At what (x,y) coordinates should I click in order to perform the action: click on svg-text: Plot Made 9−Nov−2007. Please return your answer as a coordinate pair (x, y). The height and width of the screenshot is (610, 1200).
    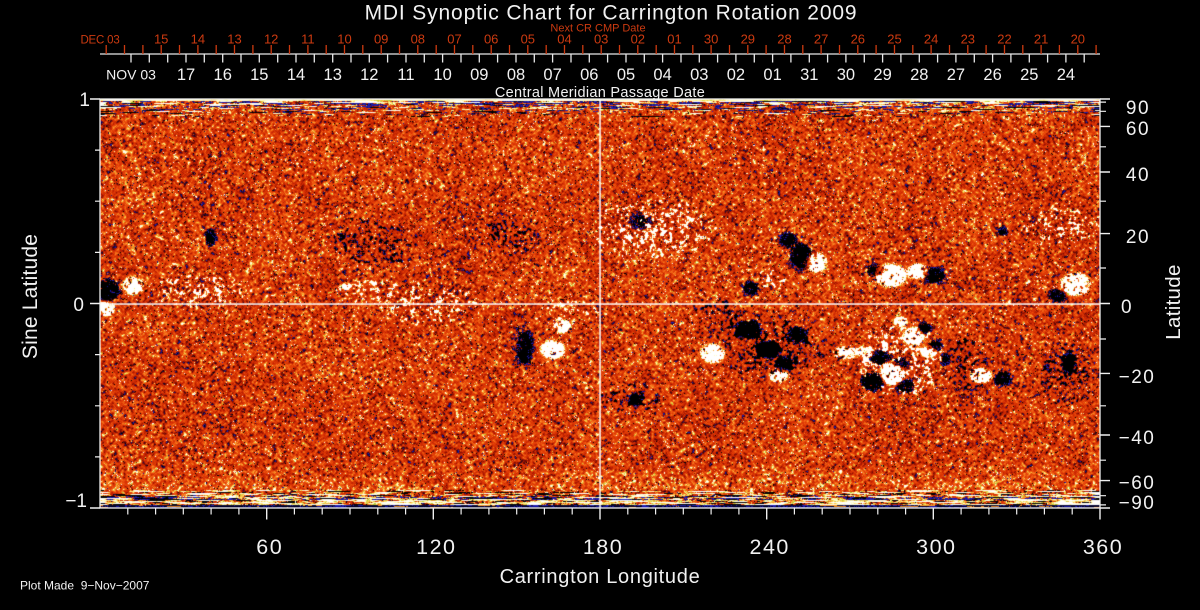
    Looking at the image, I should click on (85, 586).